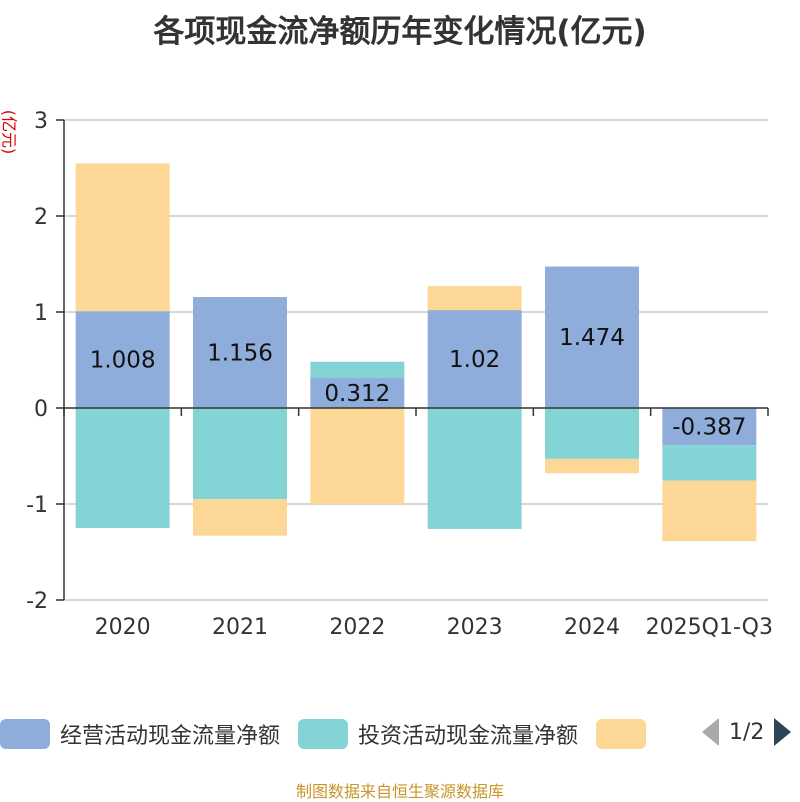 The width and height of the screenshot is (800, 802). I want to click on bar-segment-s0-2022, so click(357, 393).